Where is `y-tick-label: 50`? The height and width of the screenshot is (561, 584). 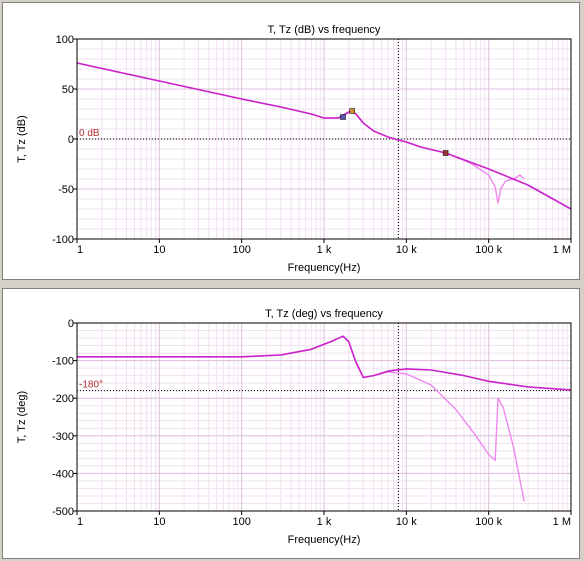 y-tick-label: 50 is located at coordinates (68, 90).